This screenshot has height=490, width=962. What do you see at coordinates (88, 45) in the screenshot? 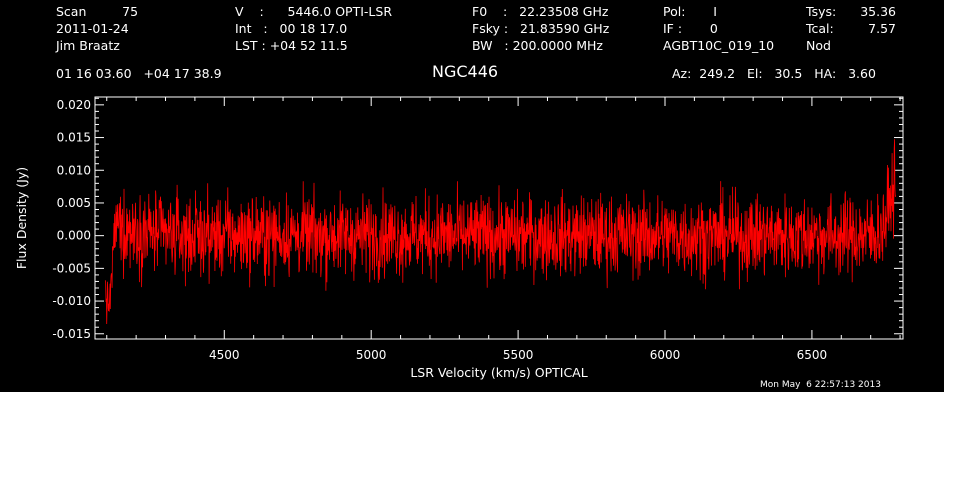
I see `header-observer: Jim Braatz` at bounding box center [88, 45].